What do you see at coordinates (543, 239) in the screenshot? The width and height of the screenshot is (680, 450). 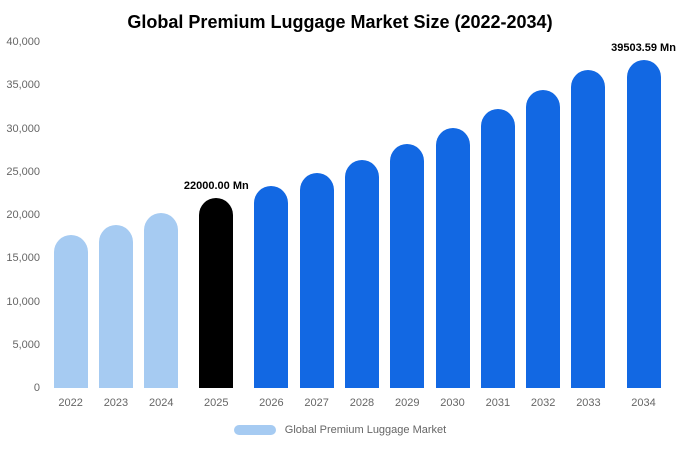 I see `bar-2032` at bounding box center [543, 239].